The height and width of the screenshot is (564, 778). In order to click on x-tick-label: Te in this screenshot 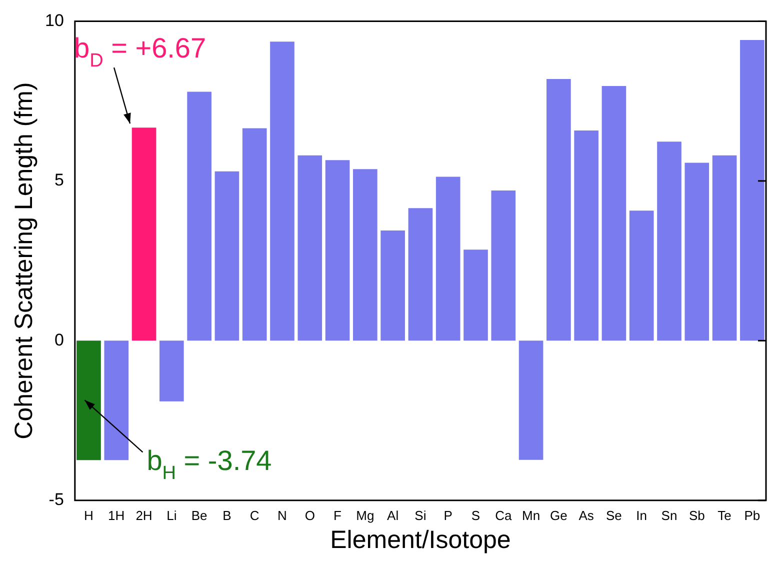, I will do `click(725, 515)`.